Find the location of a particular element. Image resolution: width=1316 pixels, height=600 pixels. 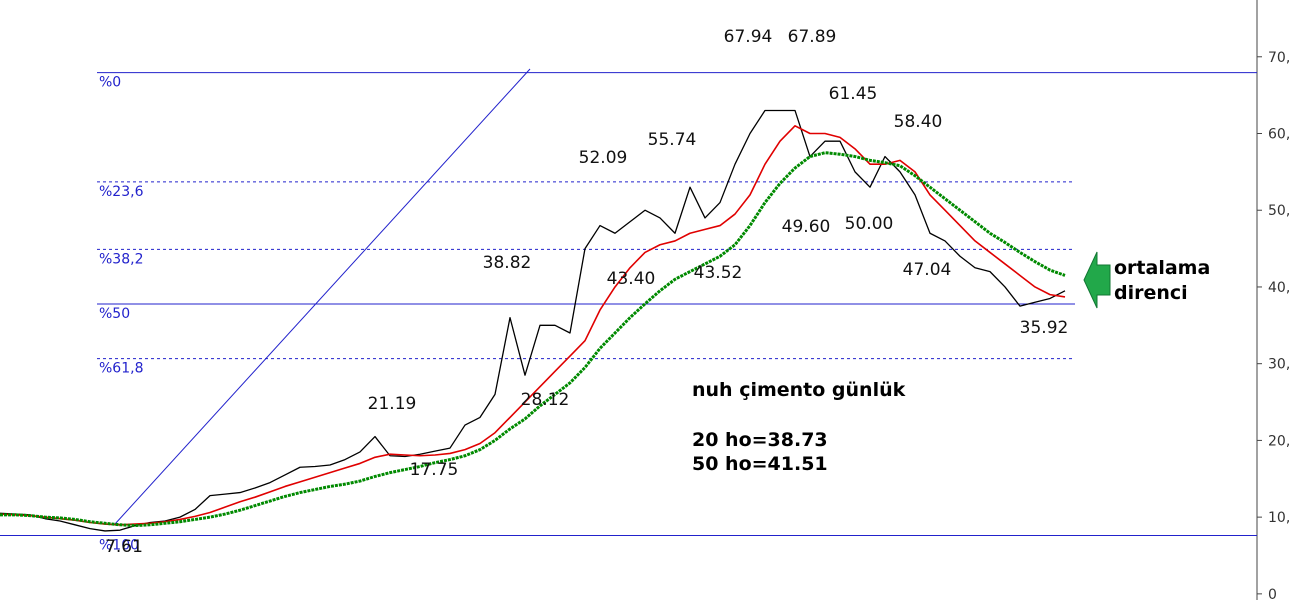

y-tick-label: 50, is located at coordinates (1279, 211).